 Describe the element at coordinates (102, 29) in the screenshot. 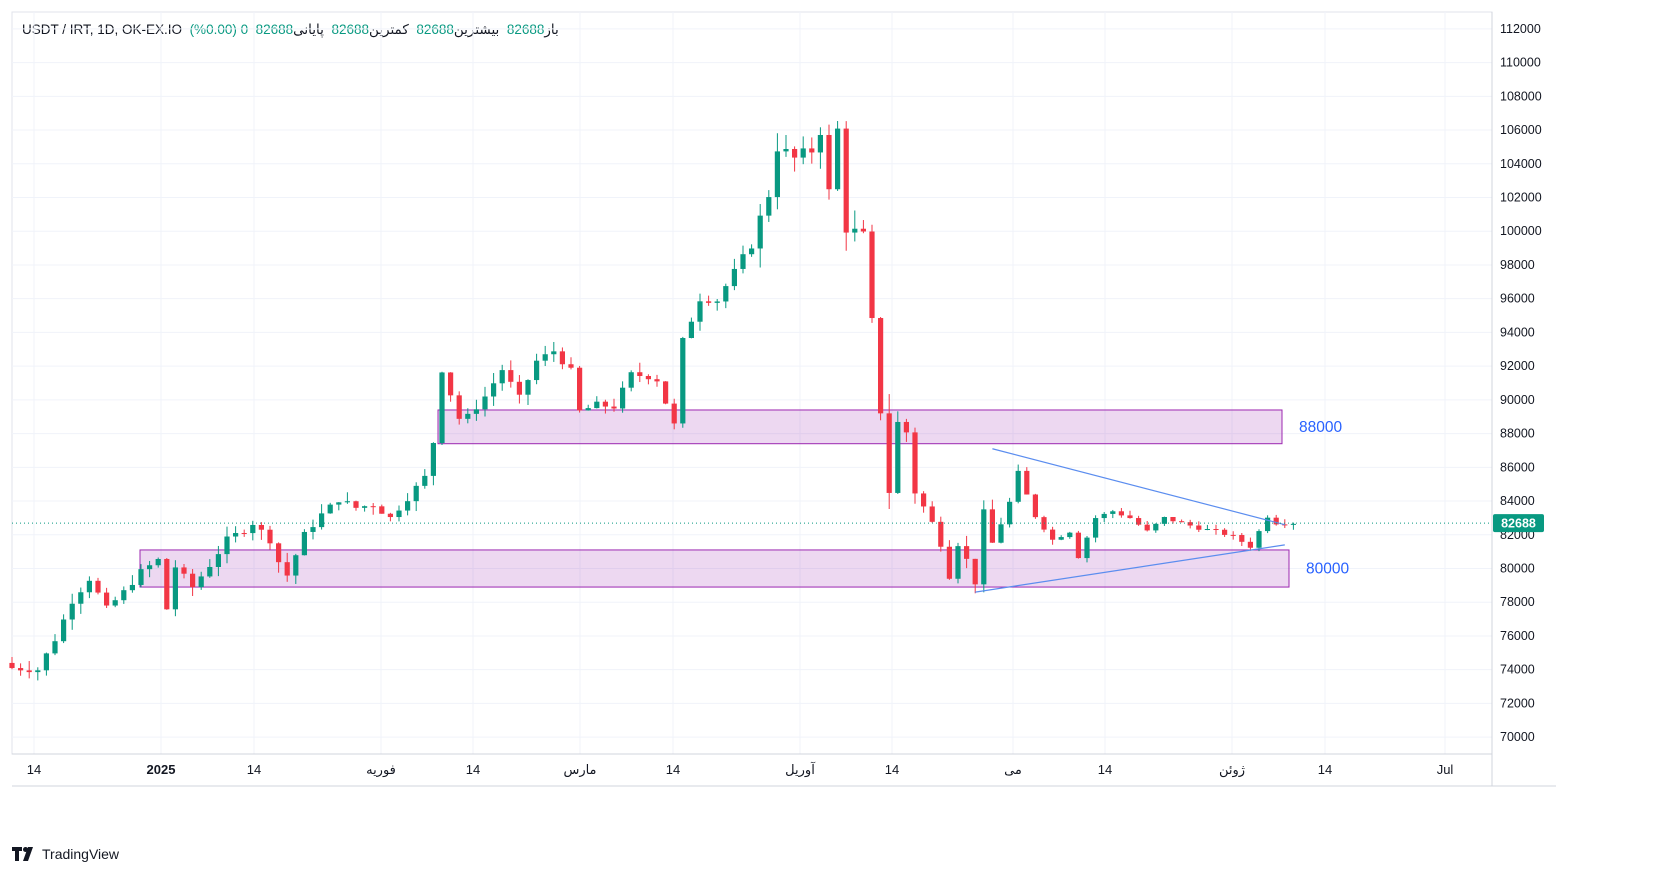

I see `symbol-label: USDT / IRT, 1D, OK-EX.IO` at that location.